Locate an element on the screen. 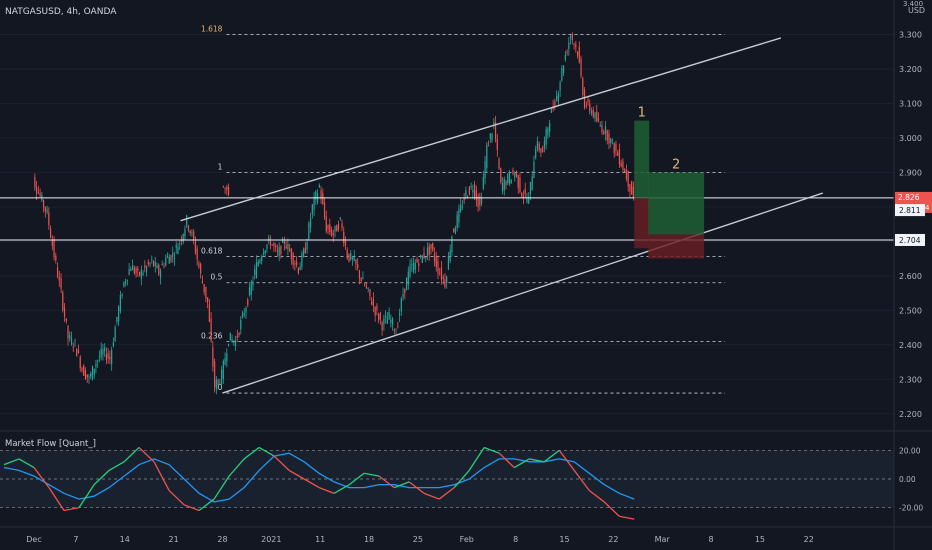 The height and width of the screenshot is (550, 932). position-tools: 12 is located at coordinates (669, 182).